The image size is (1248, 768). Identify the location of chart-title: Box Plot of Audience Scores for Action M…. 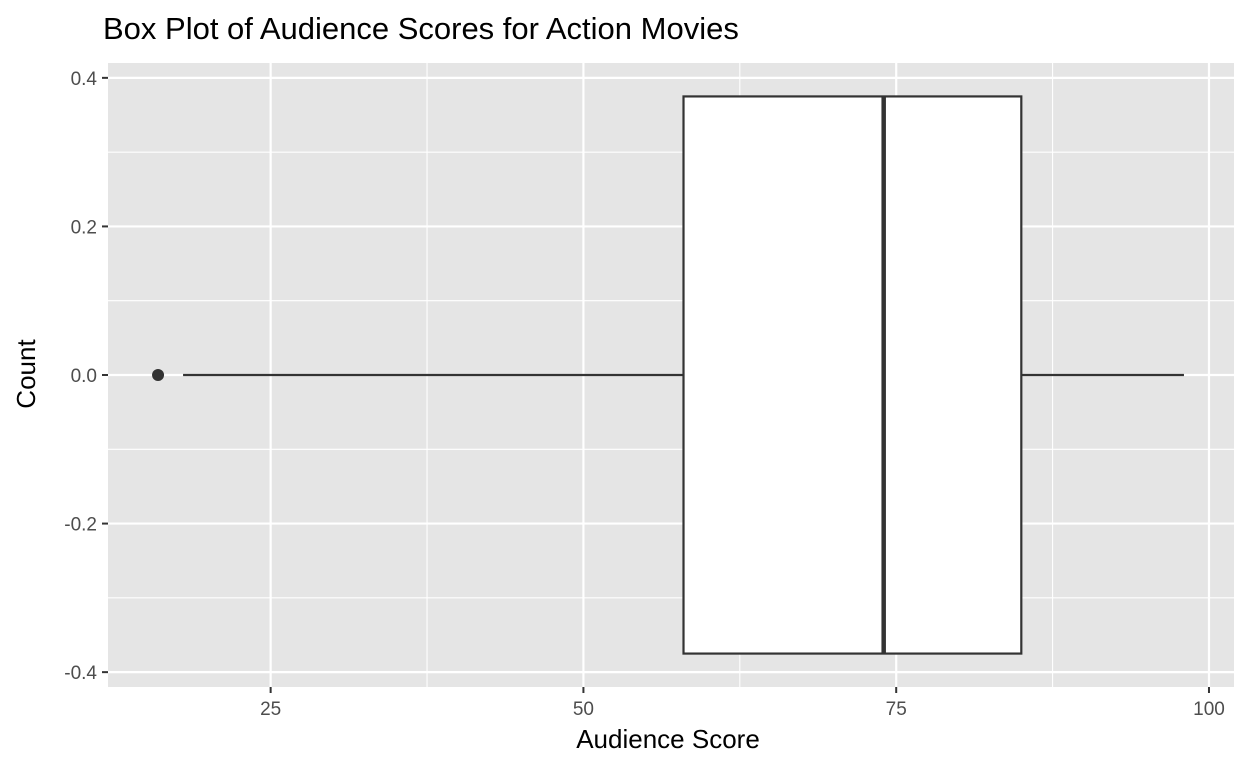
(421, 28).